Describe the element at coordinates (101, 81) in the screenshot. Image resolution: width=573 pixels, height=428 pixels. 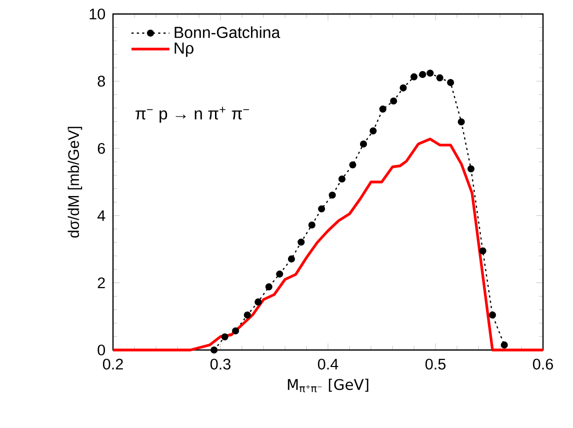
I see `y-tick-label: 8` at that location.